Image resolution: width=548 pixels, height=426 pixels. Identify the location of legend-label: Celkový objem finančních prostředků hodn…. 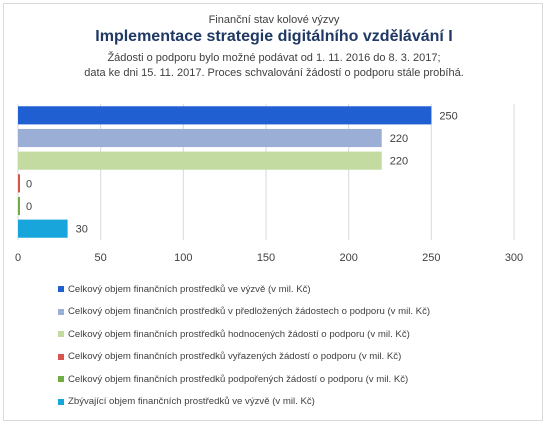
(239, 334).